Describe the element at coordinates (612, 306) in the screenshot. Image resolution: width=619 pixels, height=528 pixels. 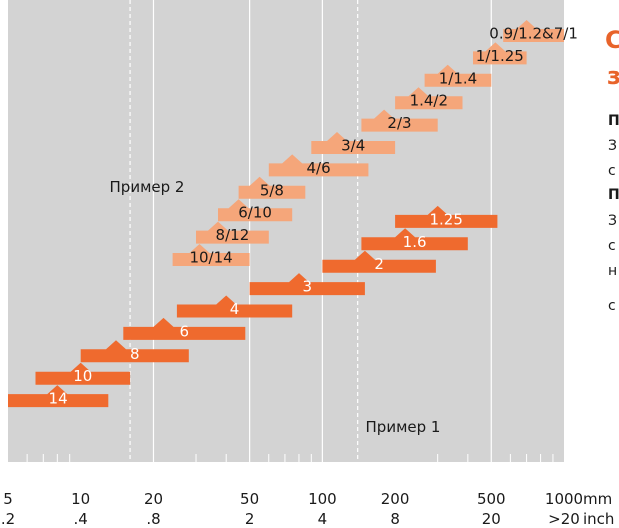
I see `side-panel-text-2-line-4: с` at that location.